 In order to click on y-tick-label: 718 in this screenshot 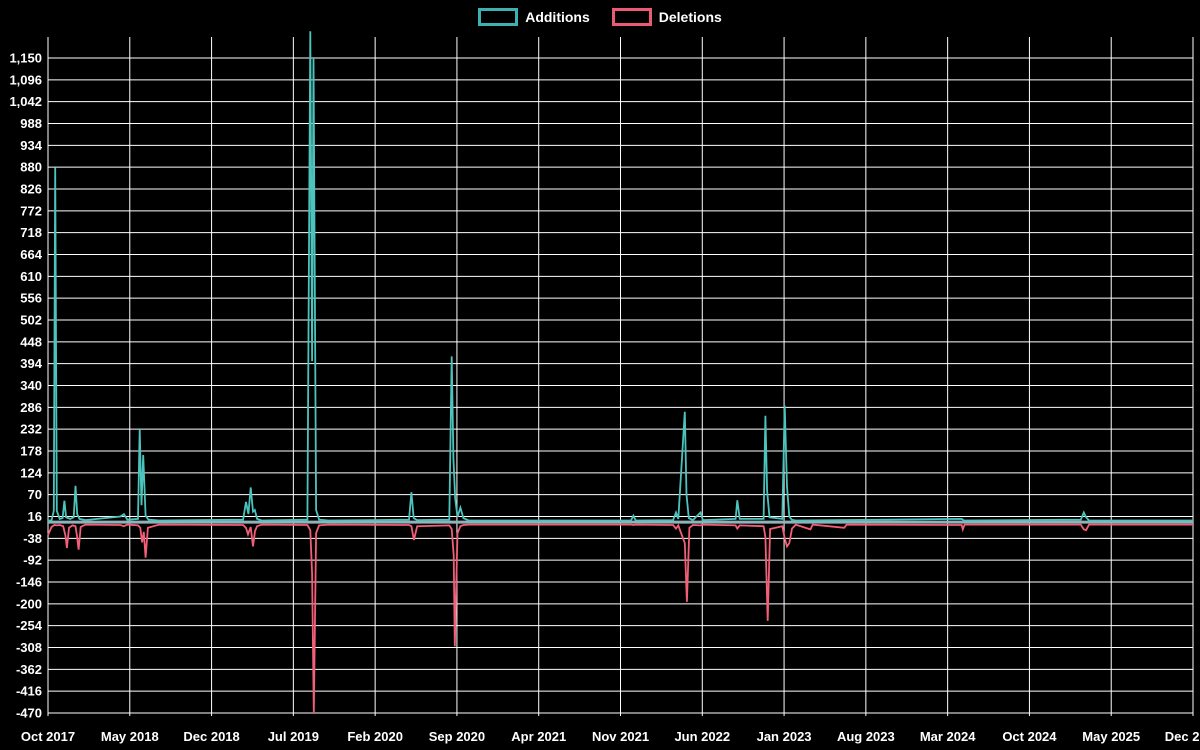, I will do `click(31, 232)`.